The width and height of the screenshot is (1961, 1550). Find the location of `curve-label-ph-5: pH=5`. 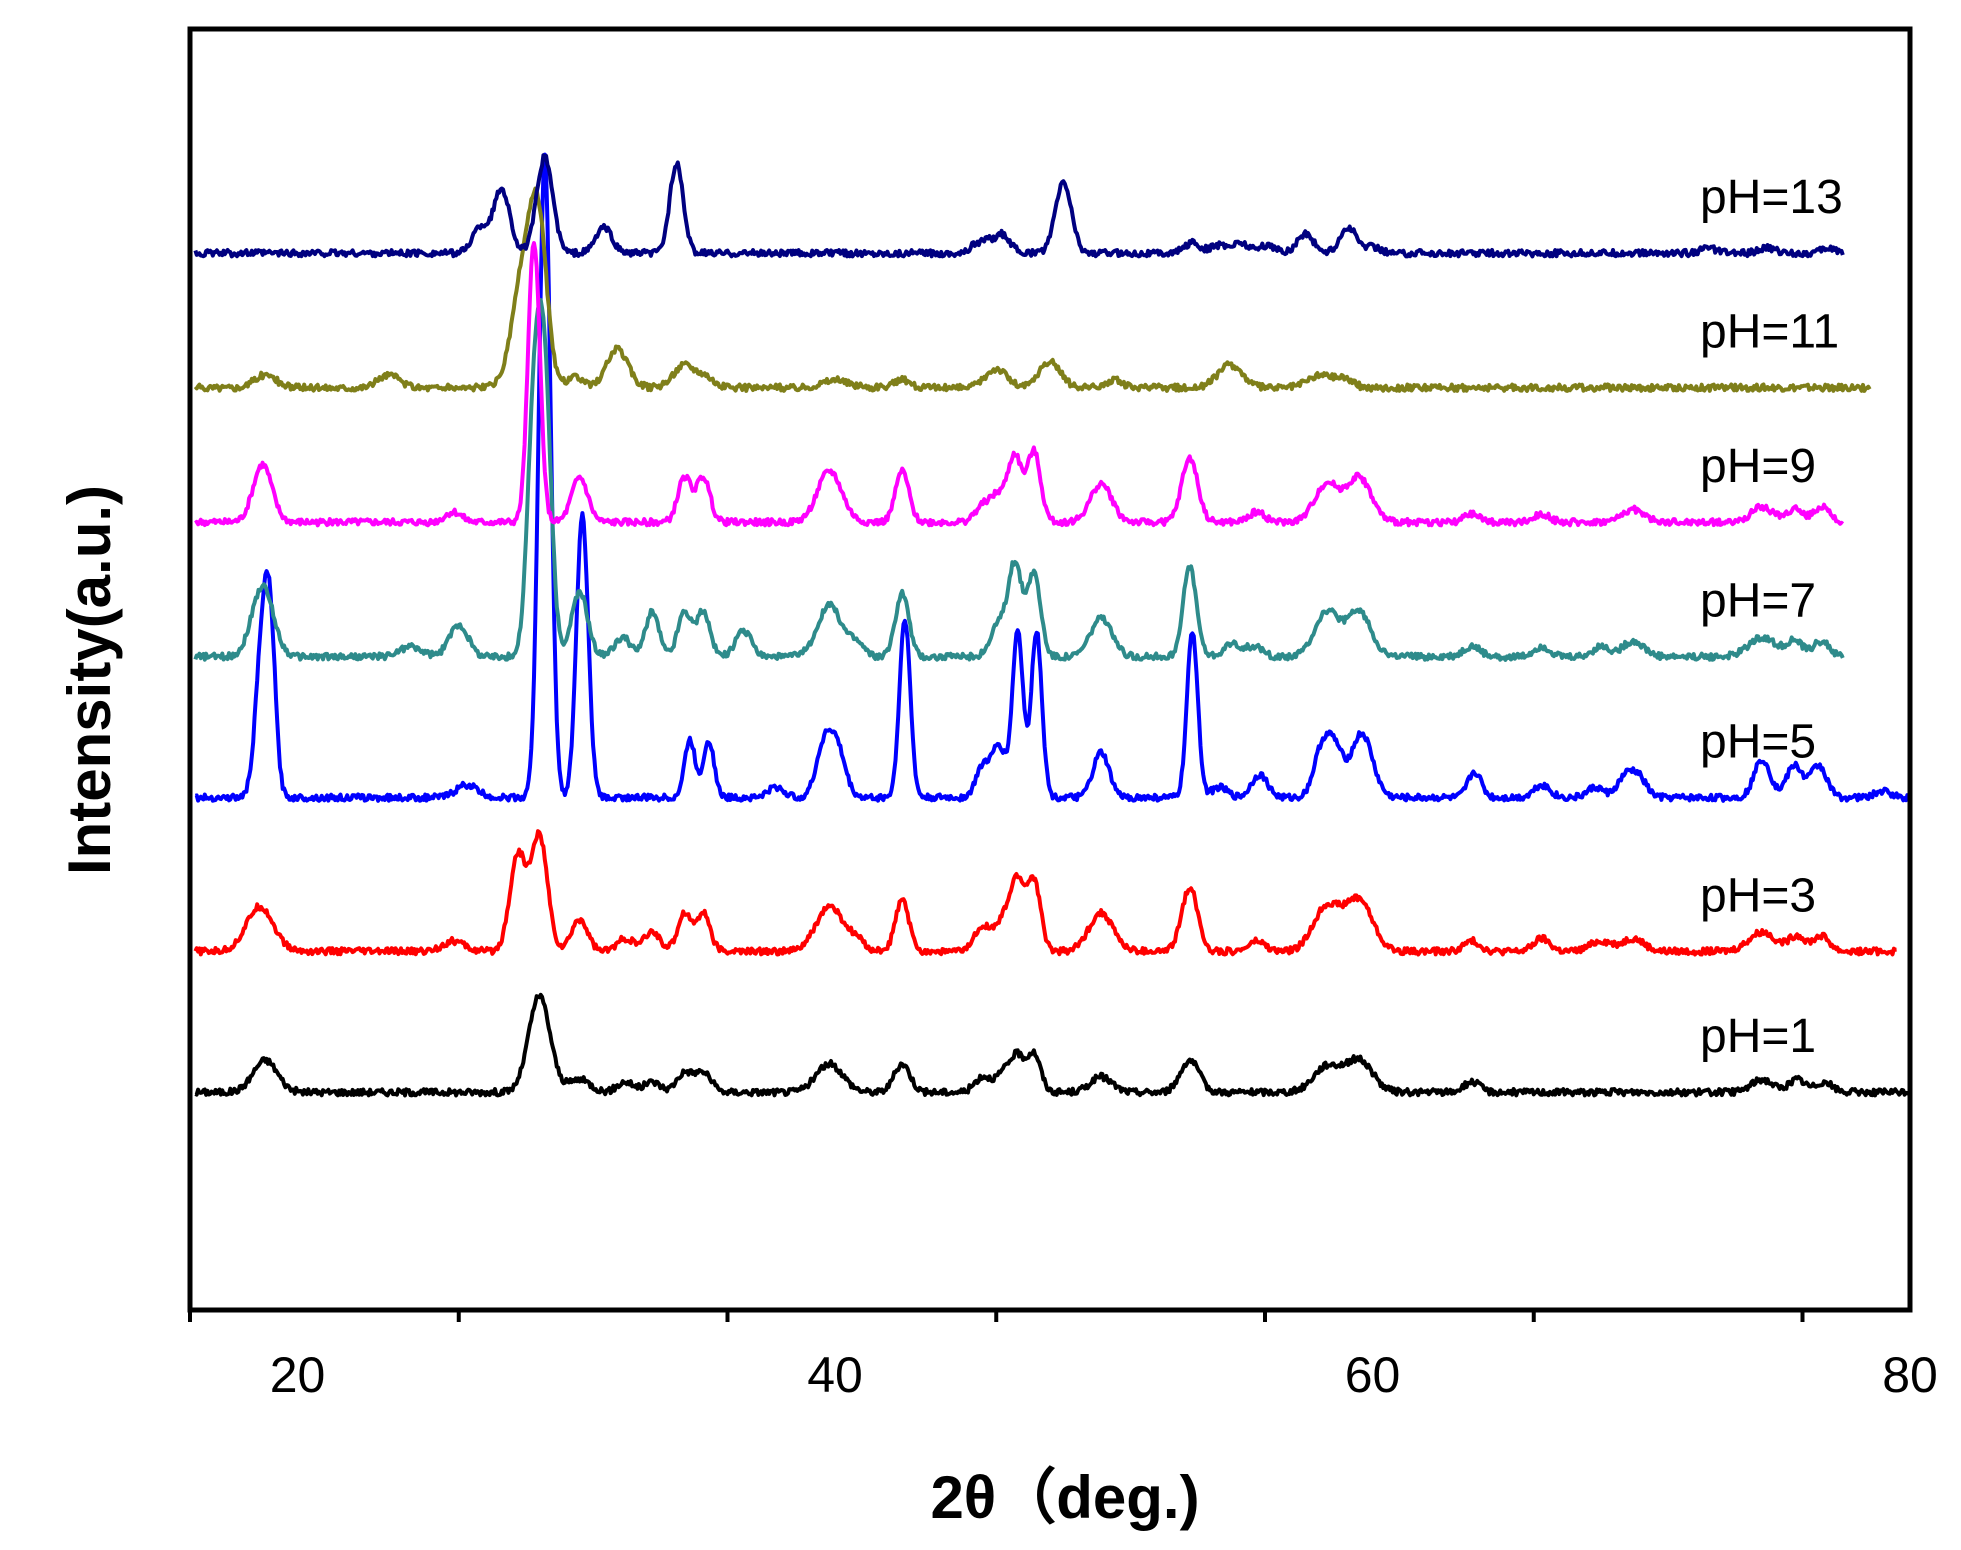

curve-label-ph-5: pH=5 is located at coordinates (1758, 742).